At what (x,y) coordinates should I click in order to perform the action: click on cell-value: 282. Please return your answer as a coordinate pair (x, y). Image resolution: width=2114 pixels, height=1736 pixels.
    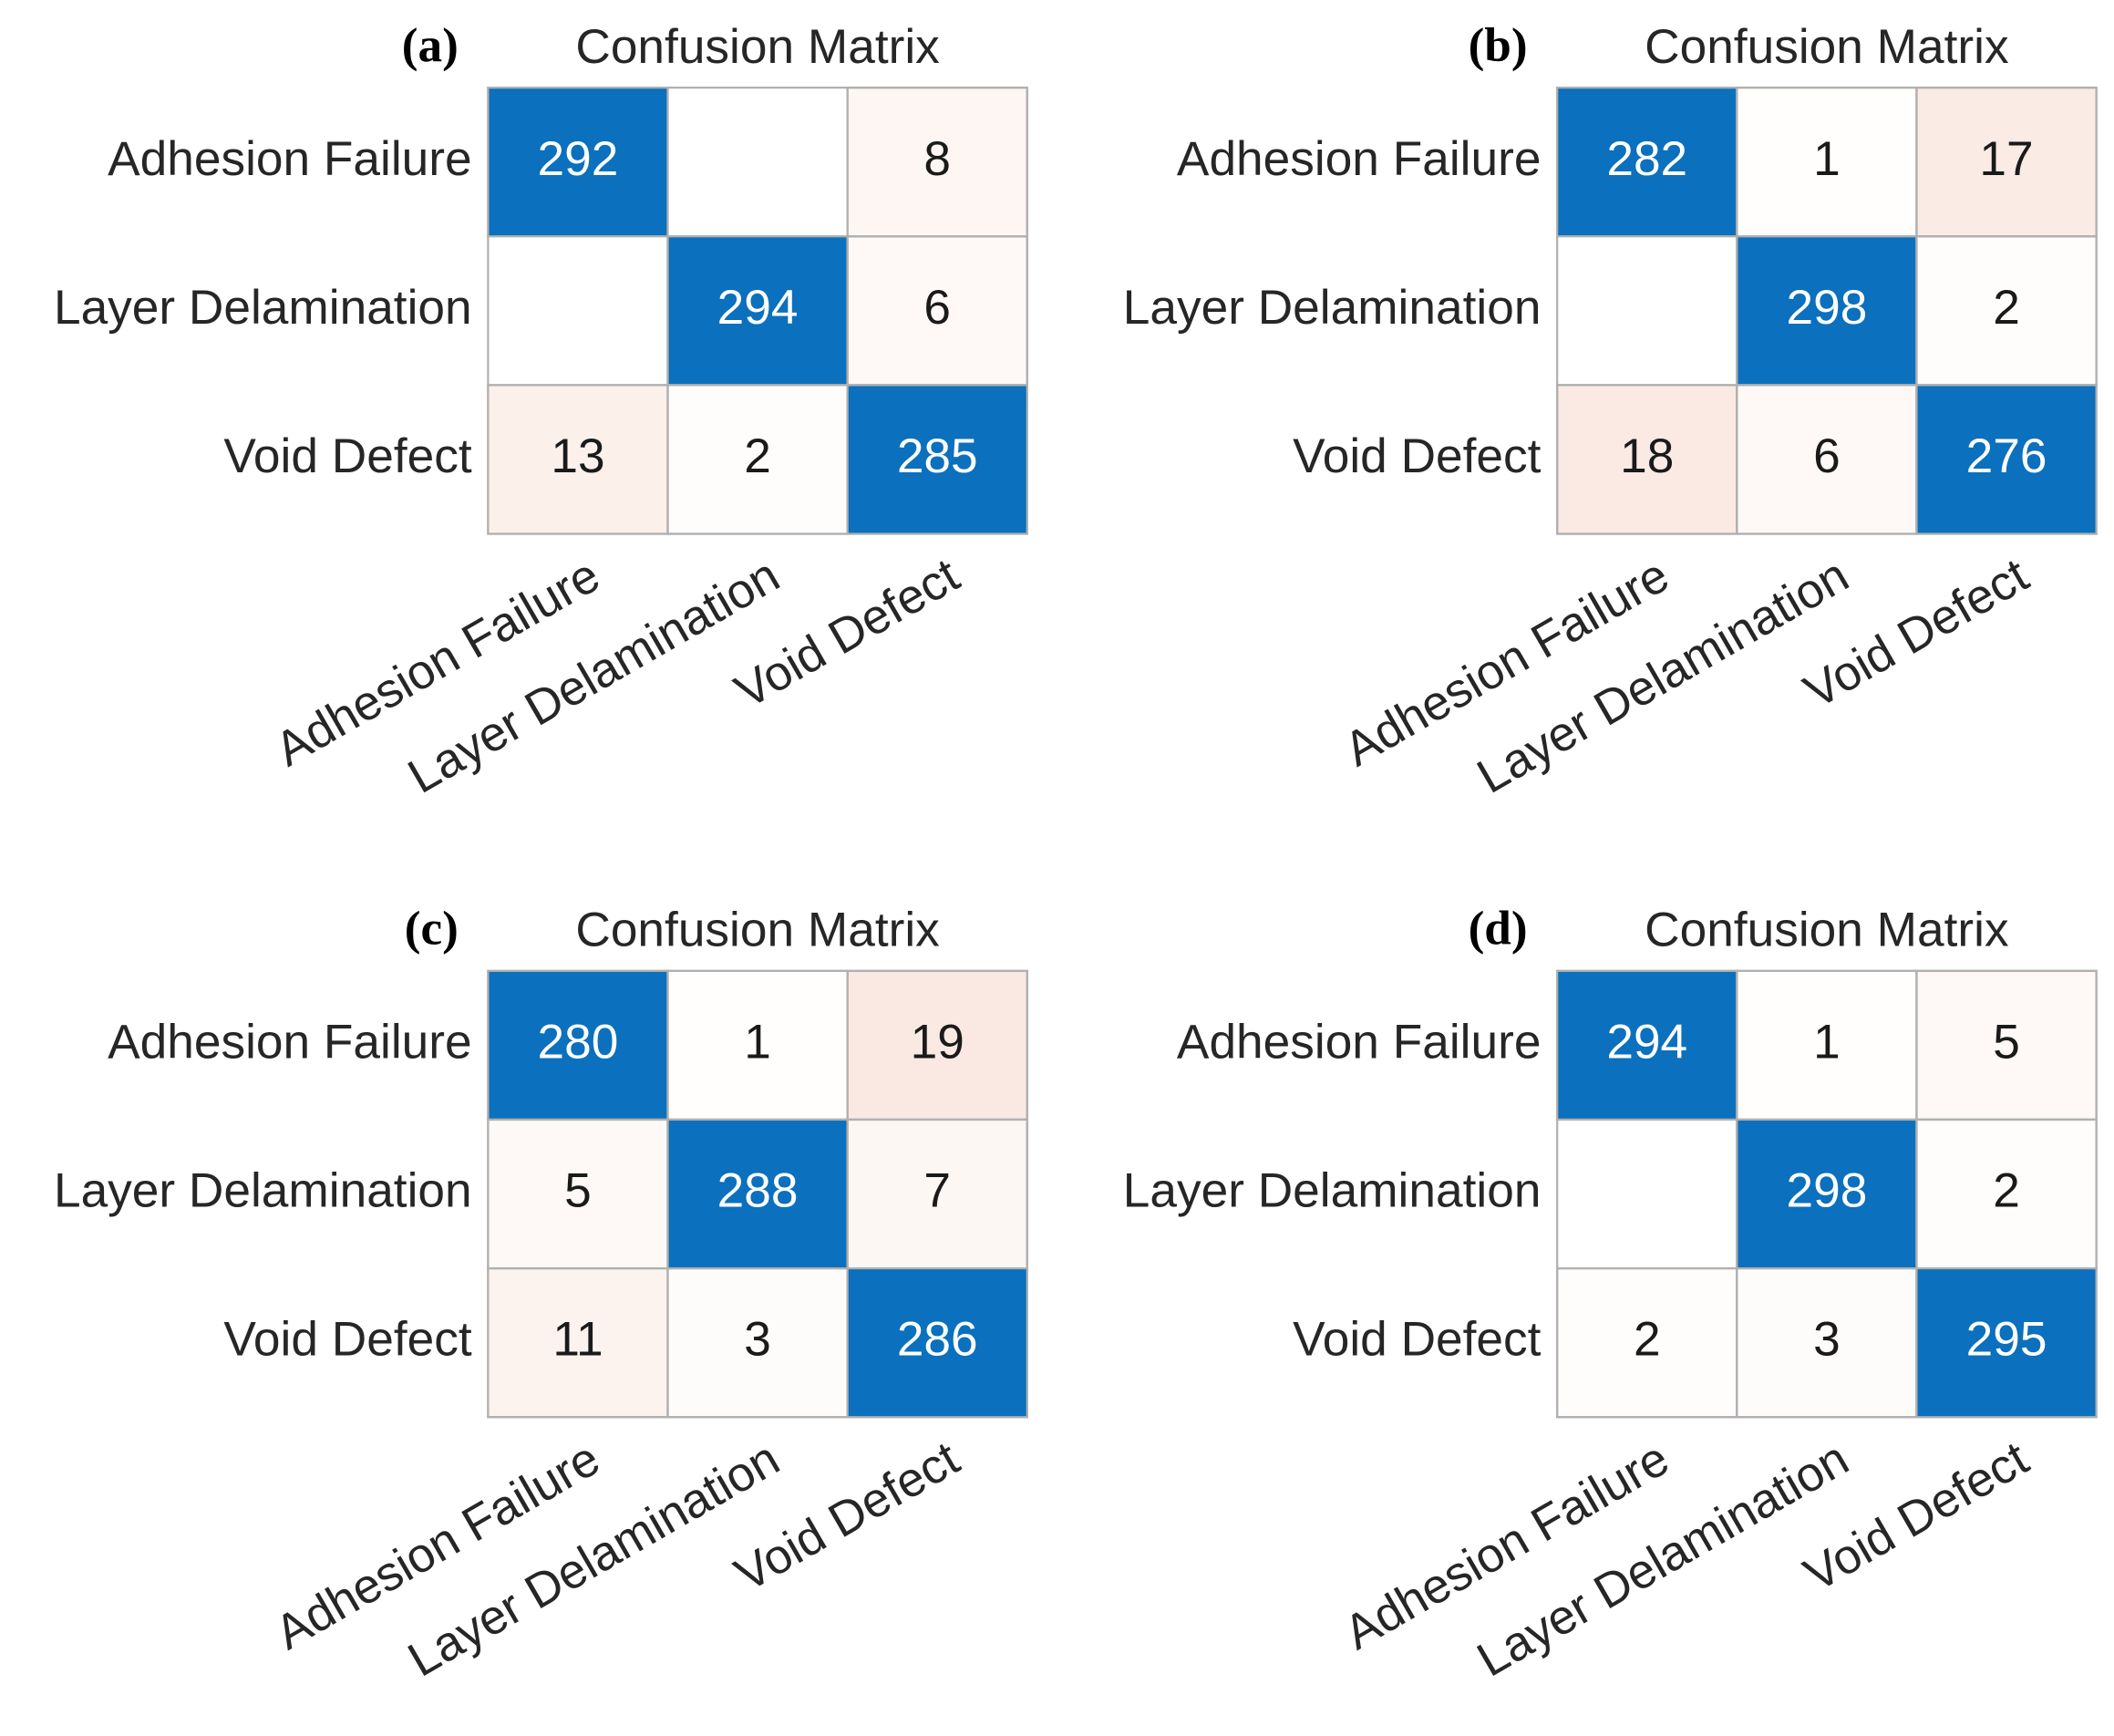
    Looking at the image, I should click on (1646, 159).